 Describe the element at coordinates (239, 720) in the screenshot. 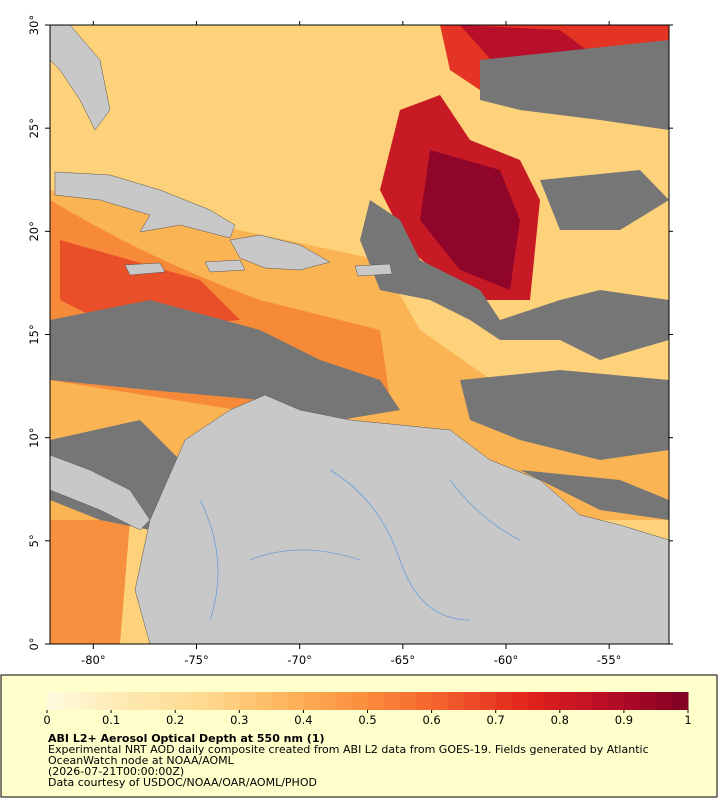

I see `colorbar-tick-label: 0.3` at that location.